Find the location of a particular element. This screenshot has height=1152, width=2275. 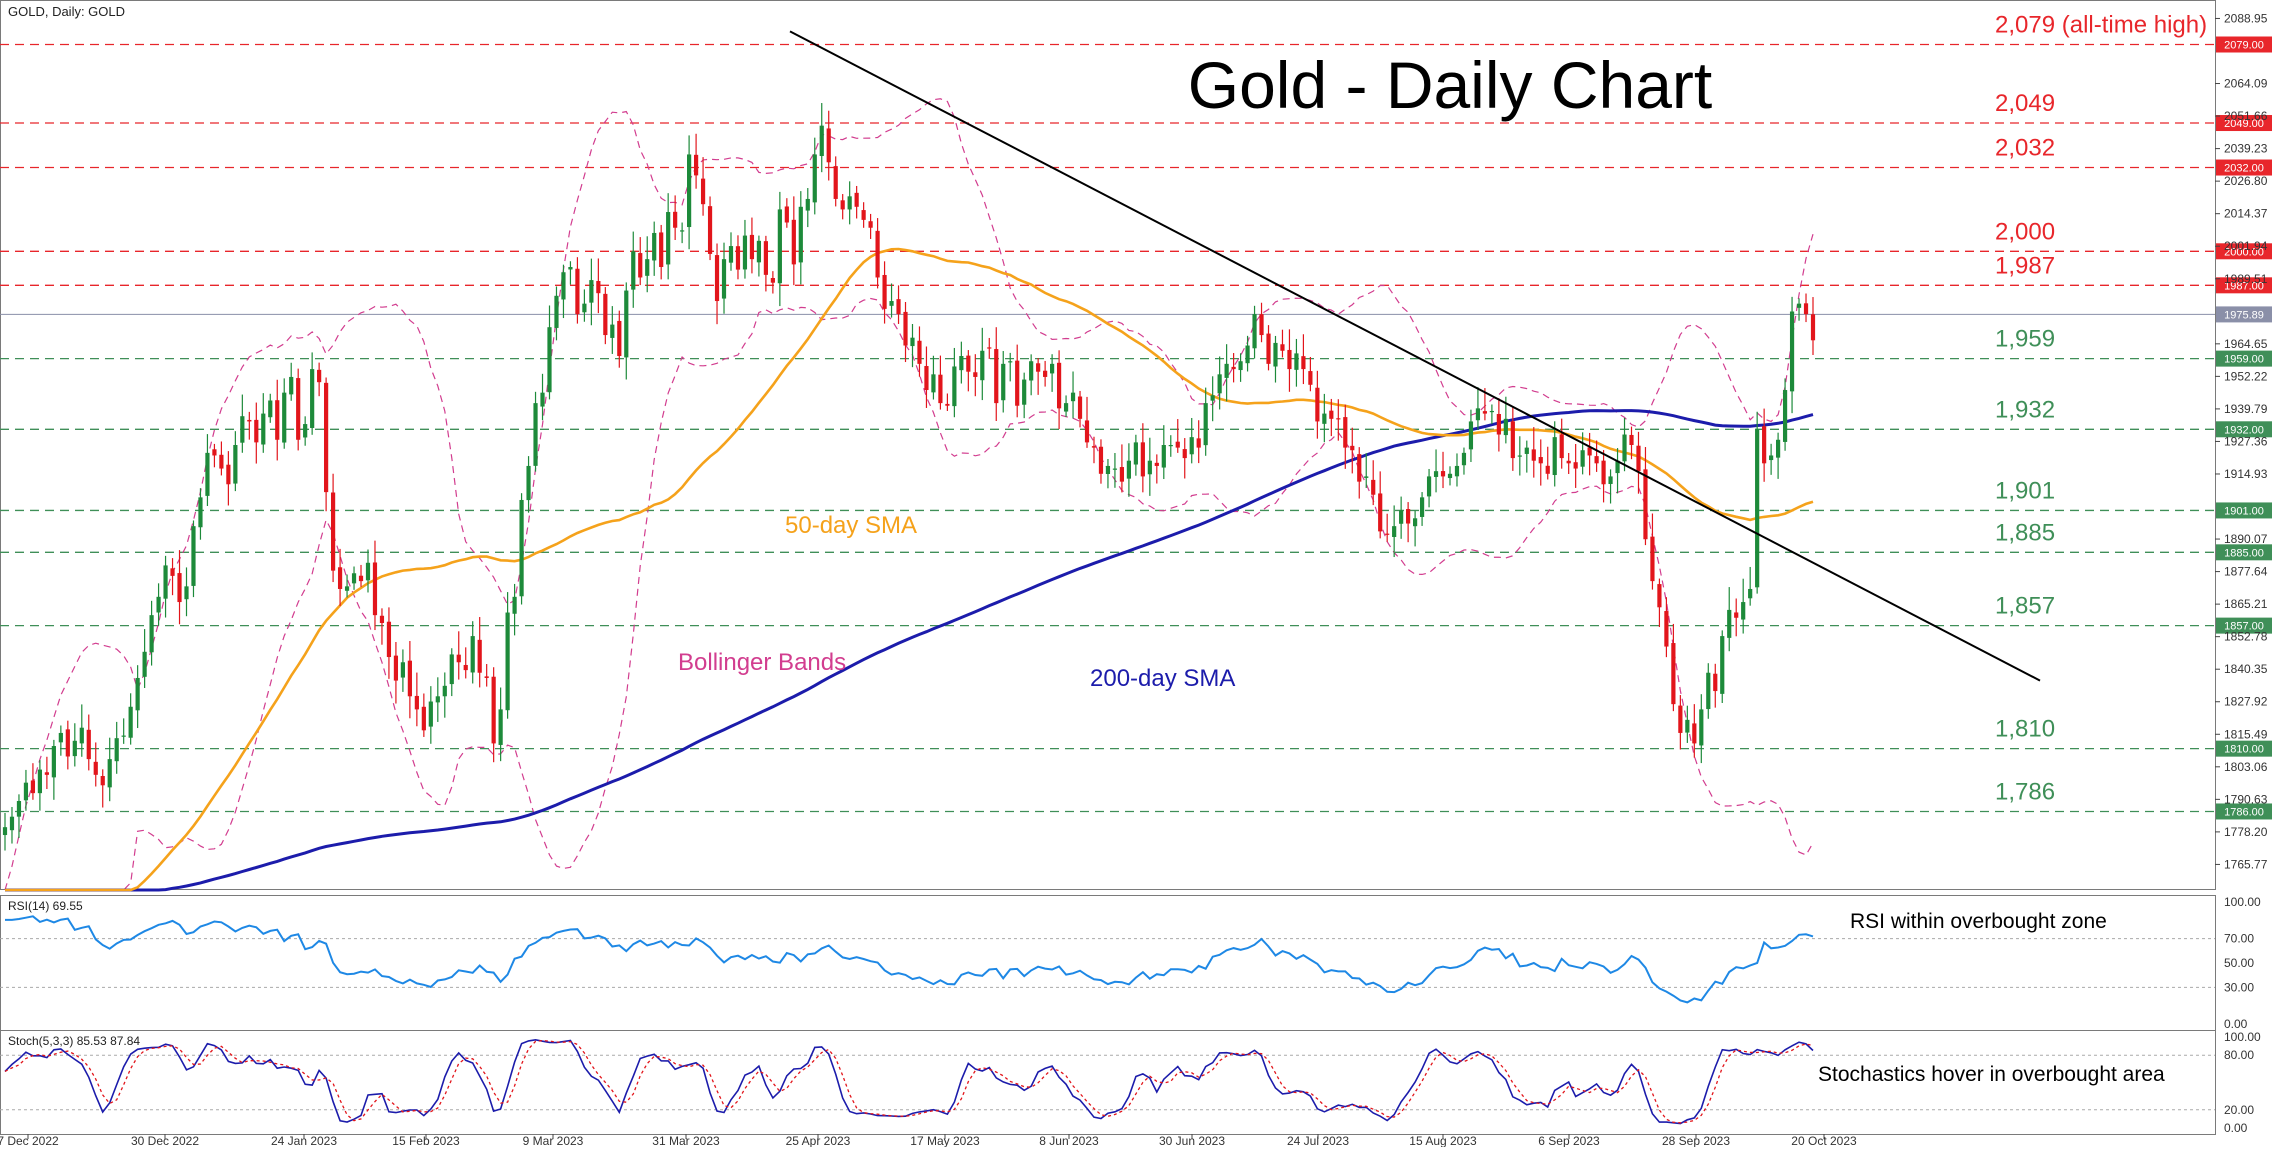

level-price-box-label: 2032.00 is located at coordinates (2244, 169).